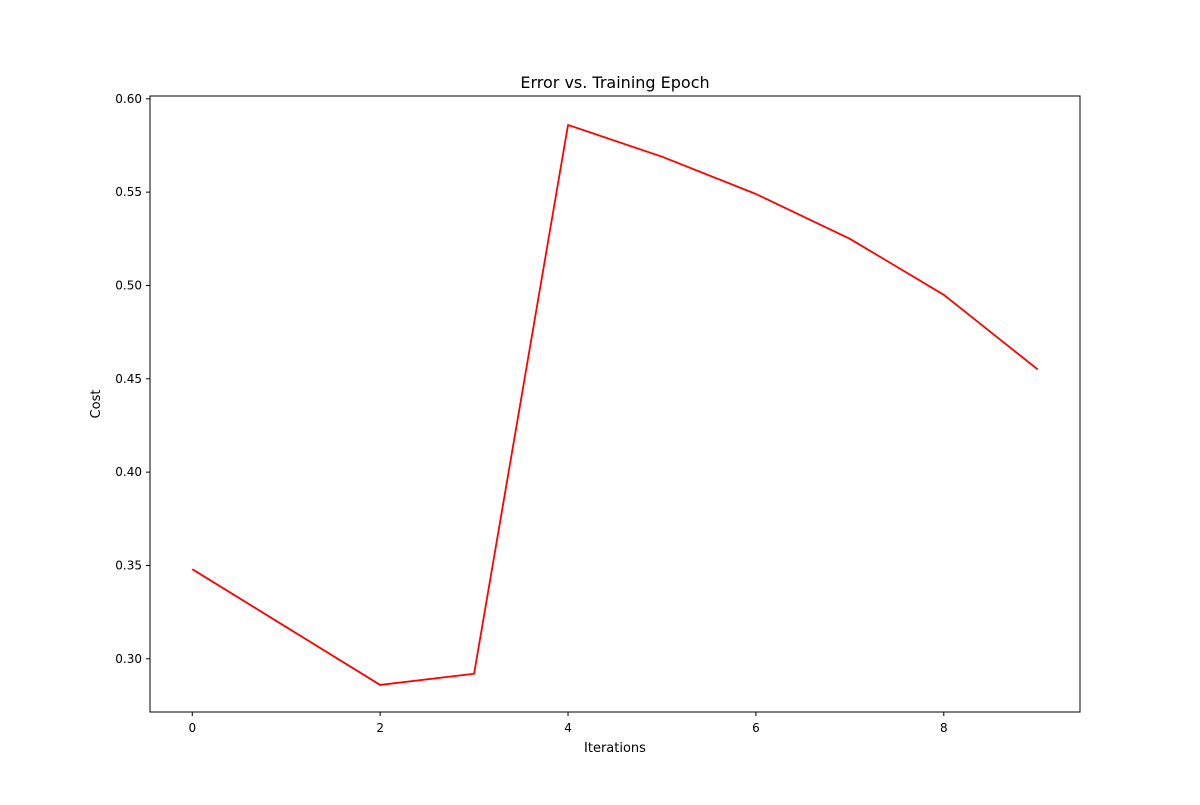 The height and width of the screenshot is (805, 1200). I want to click on y-tick-label: 0.30, so click(128, 659).